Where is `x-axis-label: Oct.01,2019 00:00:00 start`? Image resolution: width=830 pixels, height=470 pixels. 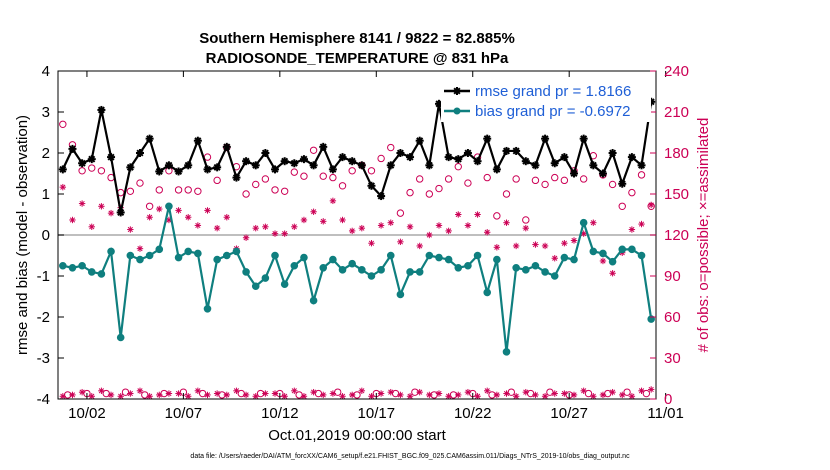 x-axis-label: Oct.01,2019 00:00:00 start is located at coordinates (357, 435).